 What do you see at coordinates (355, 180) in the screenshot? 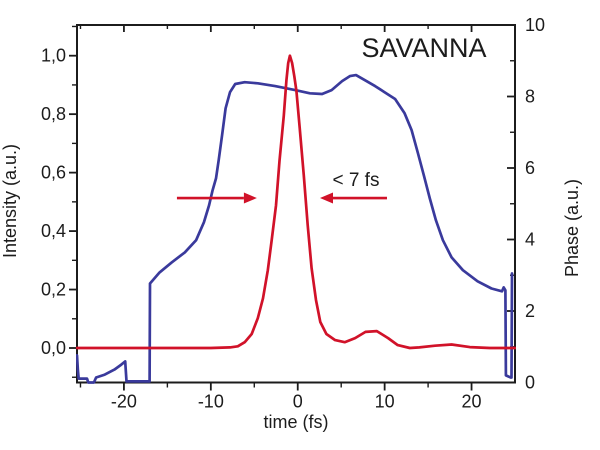
I see `fwhm-annotation: < 7 fs` at bounding box center [355, 180].